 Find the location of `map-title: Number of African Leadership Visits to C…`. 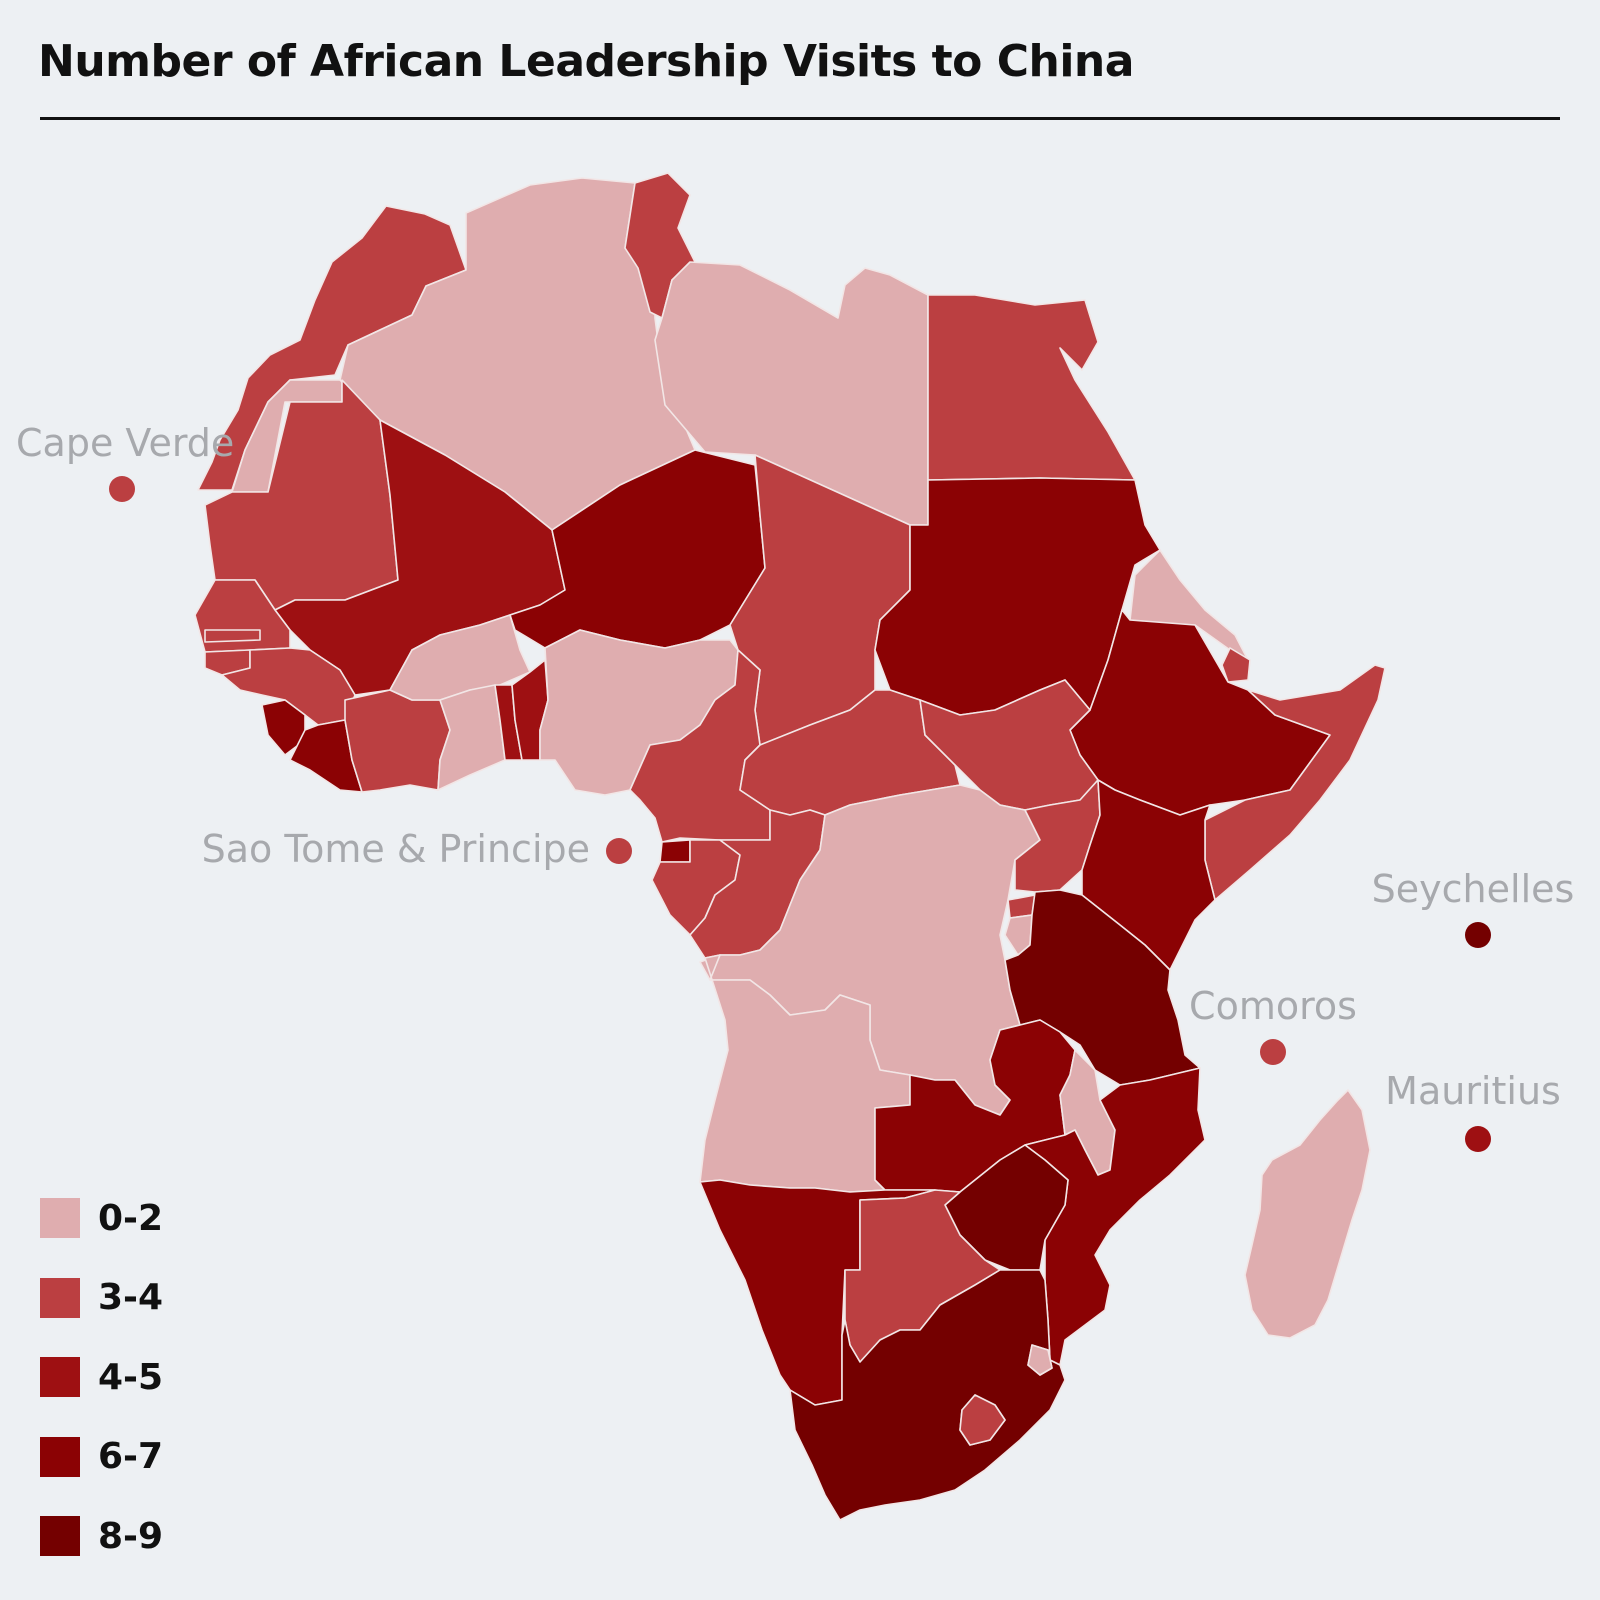

map-title: Number of African Leadership Visits to C… is located at coordinates (586, 61).